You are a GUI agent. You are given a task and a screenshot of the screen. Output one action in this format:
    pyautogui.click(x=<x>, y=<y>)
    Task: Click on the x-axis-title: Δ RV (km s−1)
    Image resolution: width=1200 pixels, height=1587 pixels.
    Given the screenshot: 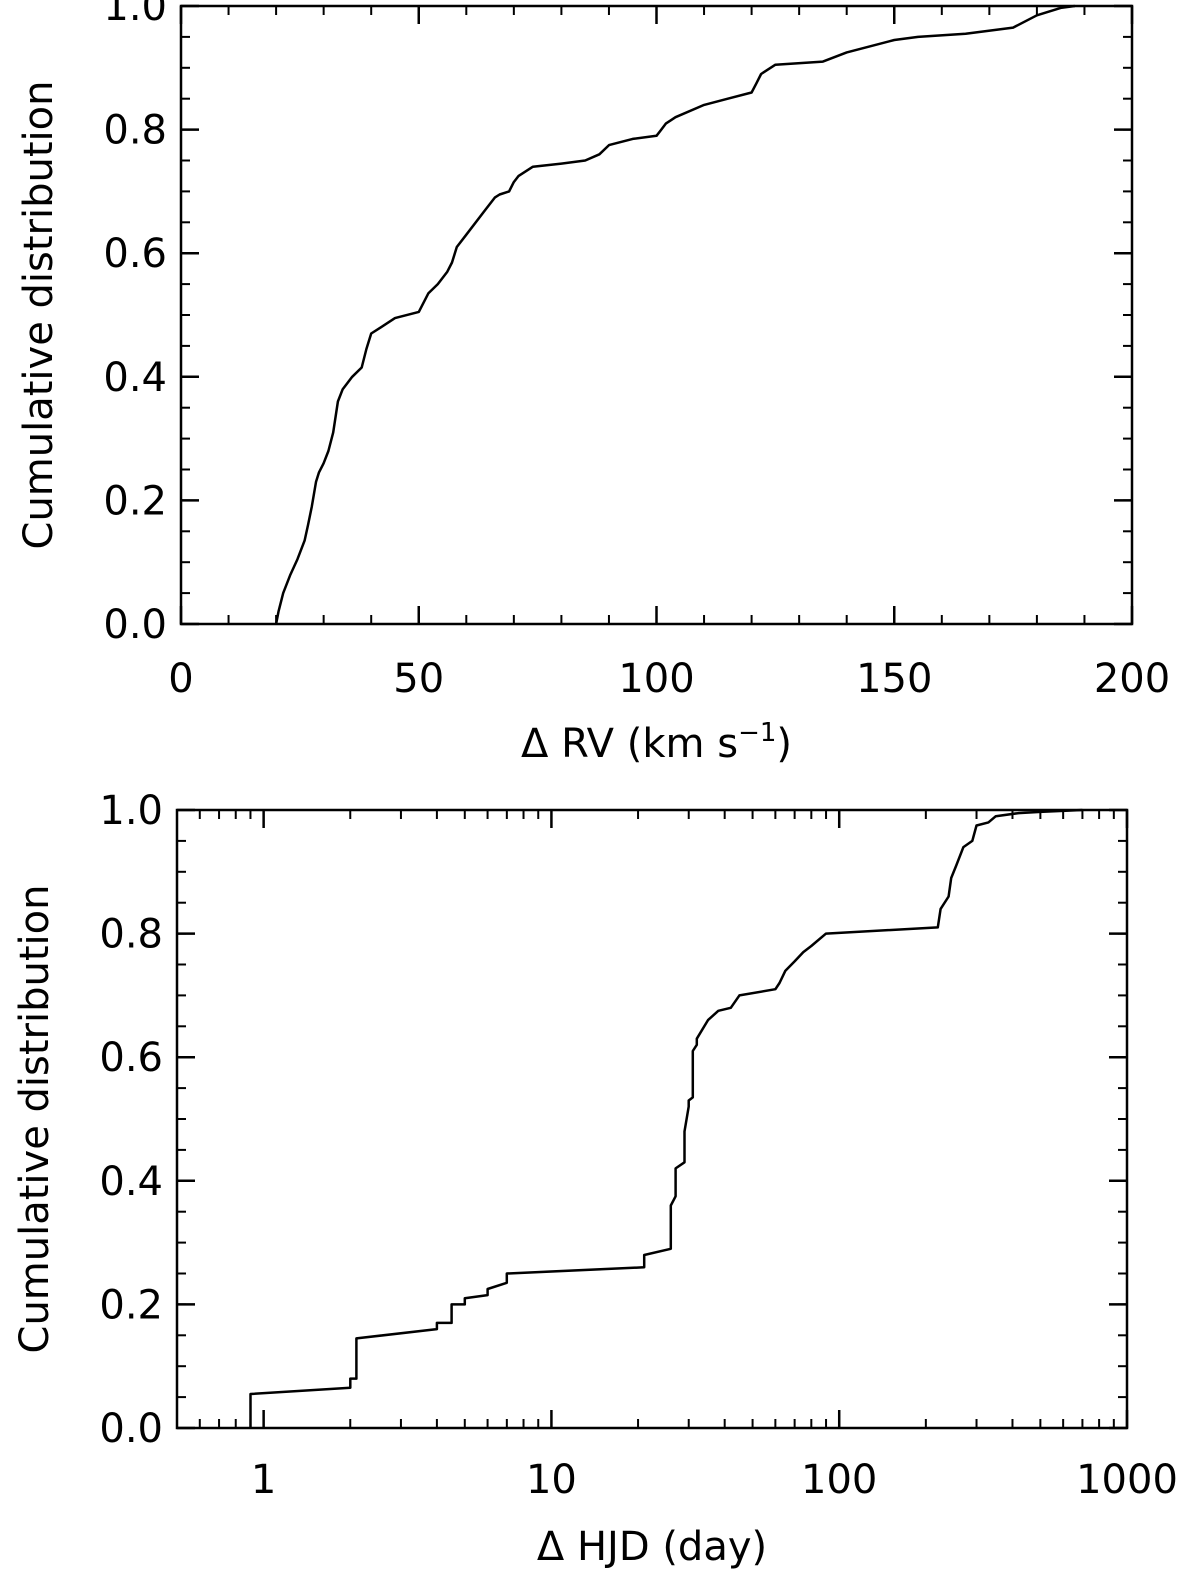 What is the action you would take?
    pyautogui.click(x=656, y=742)
    